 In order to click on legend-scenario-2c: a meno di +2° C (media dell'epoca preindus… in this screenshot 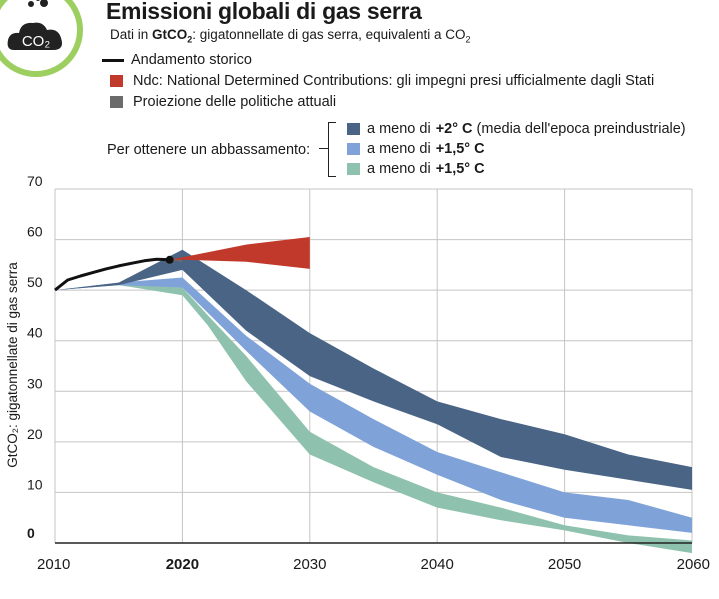, I will do `click(516, 129)`.